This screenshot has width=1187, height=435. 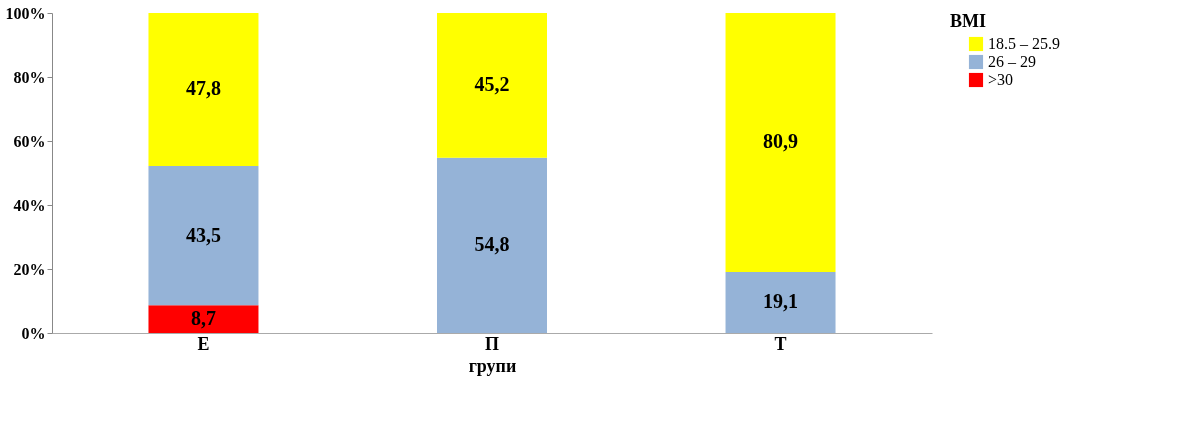 I want to click on x-tick-label: П, so click(x=492, y=343).